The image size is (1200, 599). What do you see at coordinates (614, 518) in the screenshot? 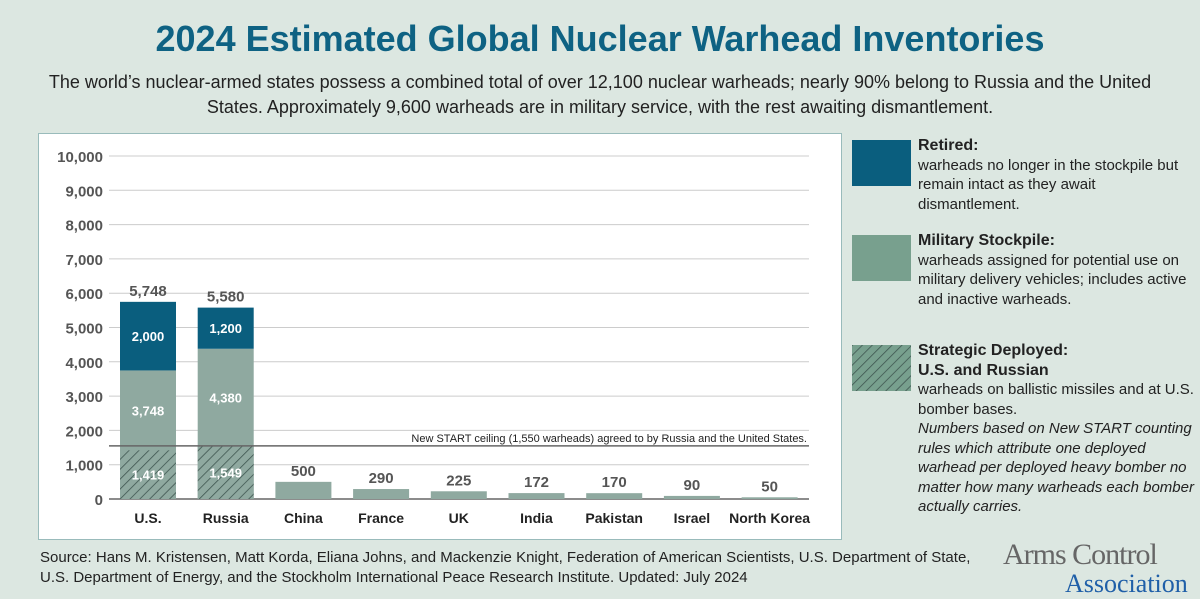
I see `x-tick-label: Pakistan` at bounding box center [614, 518].